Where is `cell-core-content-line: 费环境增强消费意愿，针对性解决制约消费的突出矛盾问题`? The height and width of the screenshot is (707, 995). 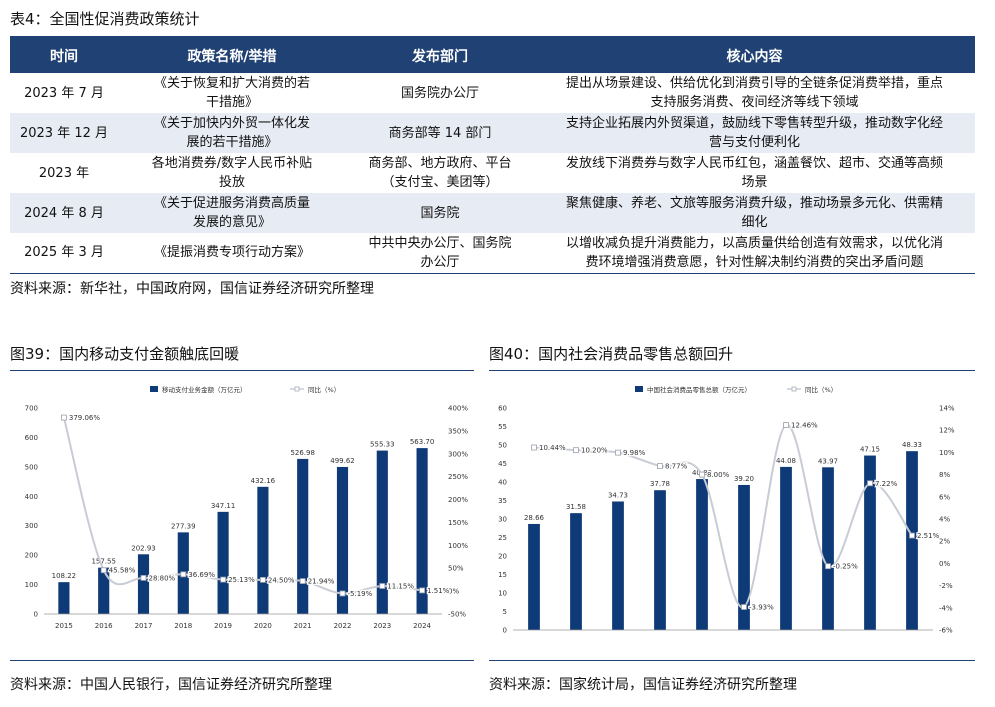
cell-core-content-line: 费环境增强消费意愿，针对性解决制约消费的突出矛盾问题 is located at coordinates (754, 262).